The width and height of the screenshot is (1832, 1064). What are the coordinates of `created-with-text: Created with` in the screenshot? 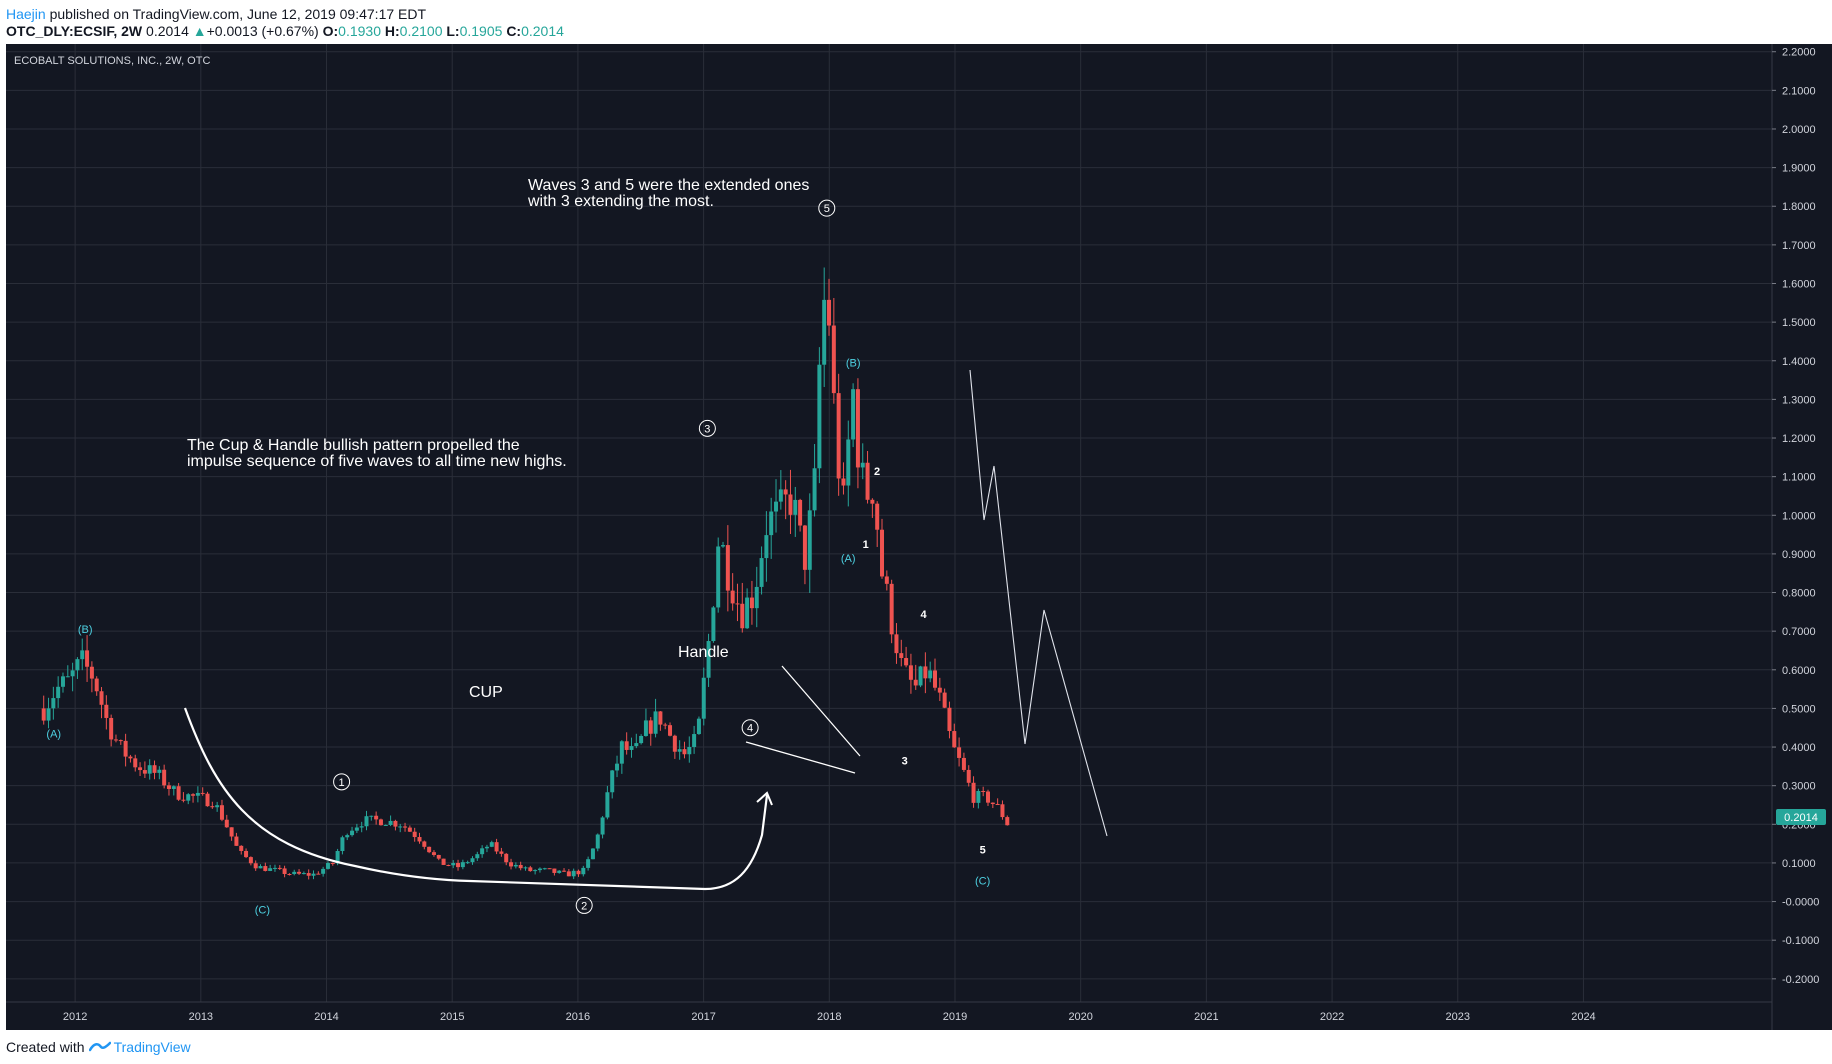 It's located at (45, 1047).